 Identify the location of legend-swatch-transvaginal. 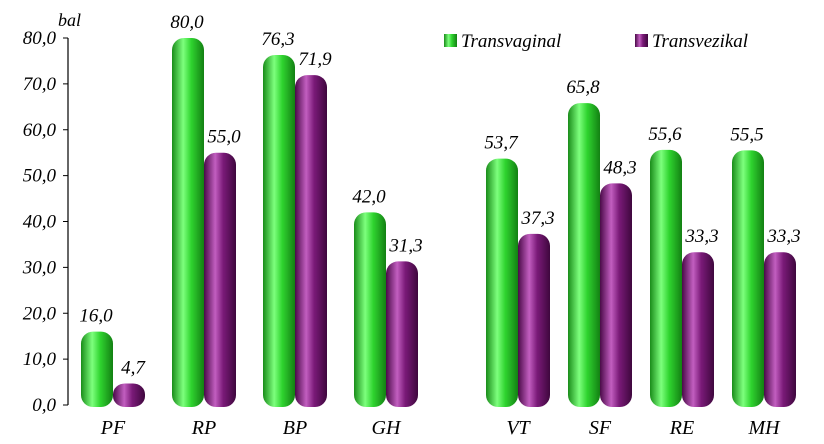
(450, 40).